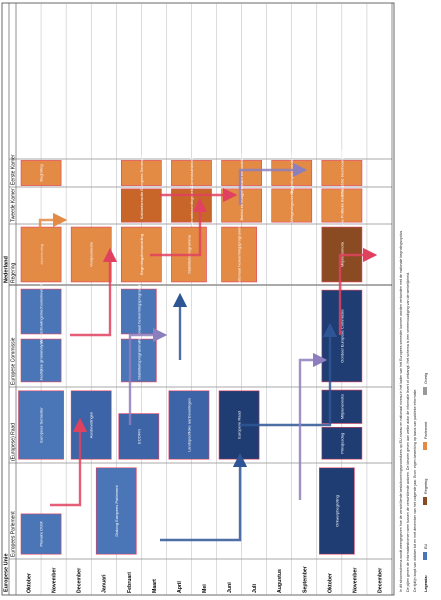  I want to click on month-label: April, so click(180, 587).